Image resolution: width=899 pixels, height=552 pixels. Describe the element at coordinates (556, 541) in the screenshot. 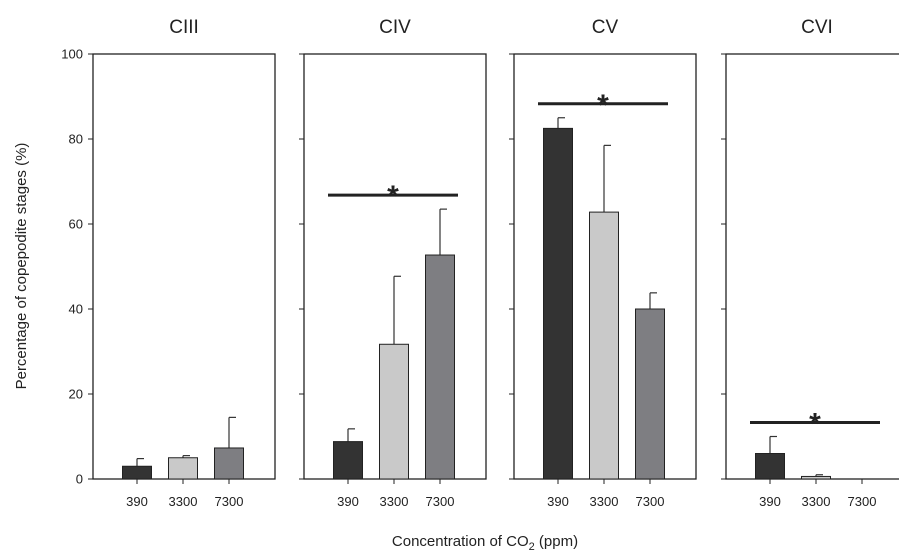

I see `x-axis-label-unit: (ppm)` at that location.